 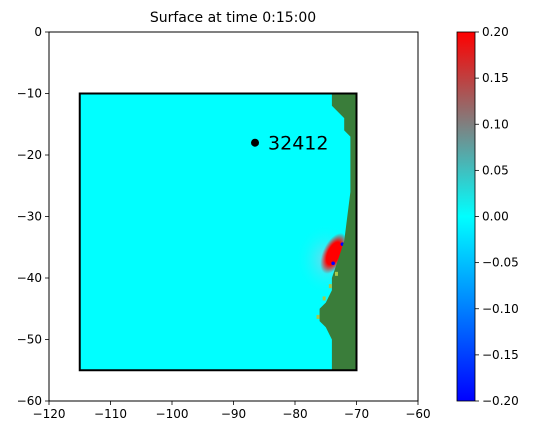 I want to click on x-tick-label: −110, so click(x=110, y=414).